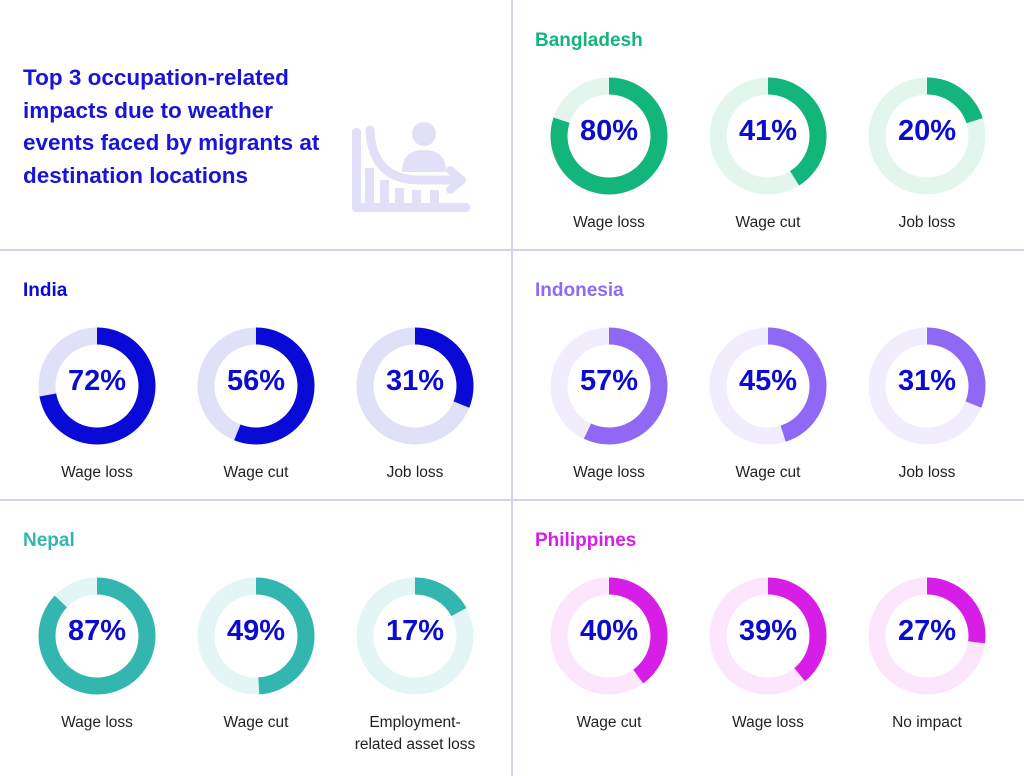 The height and width of the screenshot is (776, 1024). What do you see at coordinates (609, 381) in the screenshot?
I see `percent-label: 57%` at bounding box center [609, 381].